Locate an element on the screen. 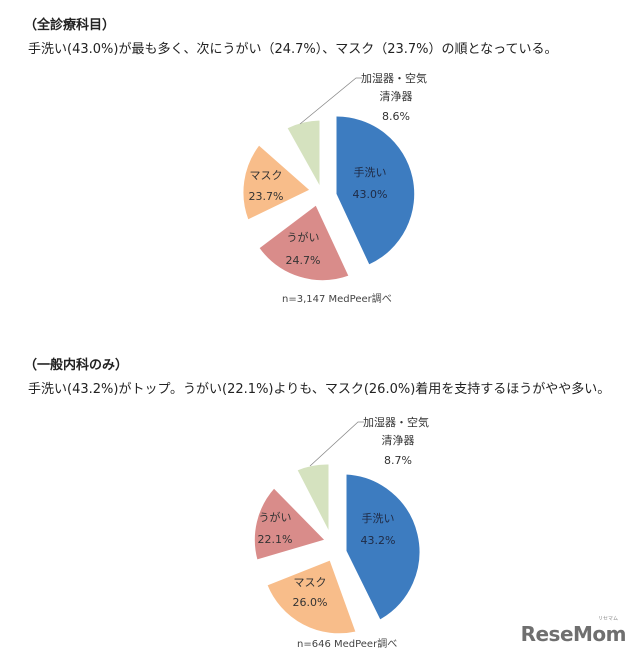 The image size is (640, 660). label-gargle-1: うがい is located at coordinates (303, 237).